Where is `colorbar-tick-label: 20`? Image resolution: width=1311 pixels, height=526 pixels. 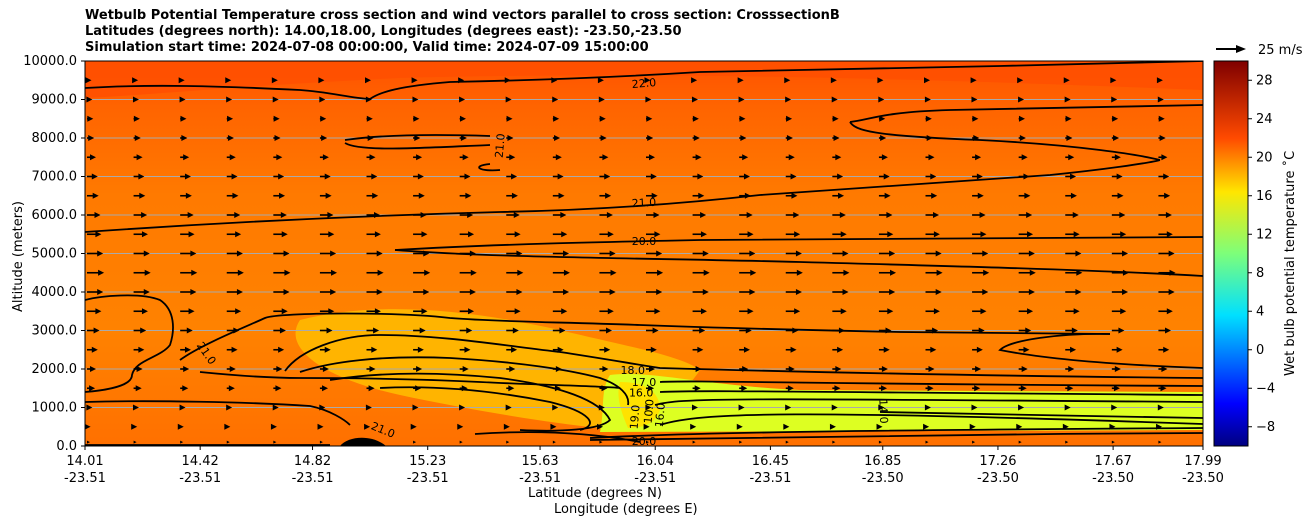 colorbar-tick-label: 20 is located at coordinates (1264, 157).